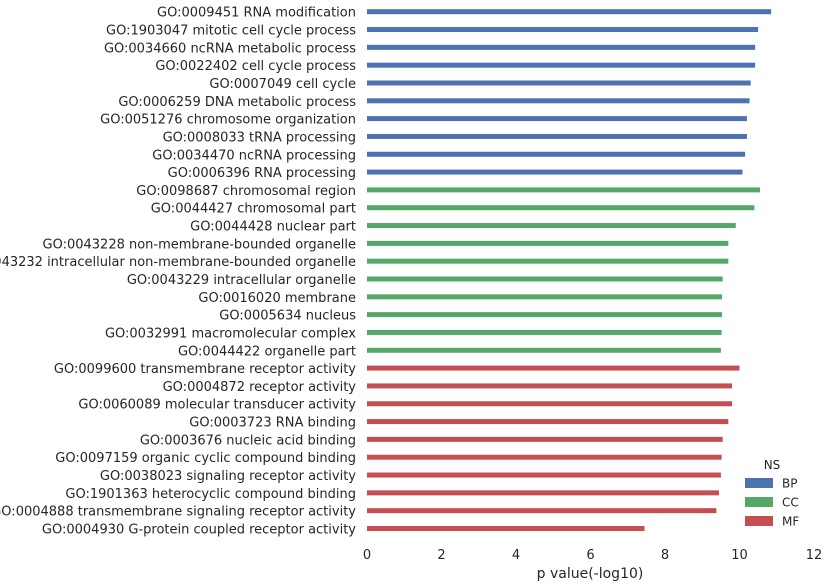 This screenshot has width=826, height=587. Describe the element at coordinates (217, 405) in the screenshot. I see `category-label: GO:0060089 molecular transducer activity` at that location.